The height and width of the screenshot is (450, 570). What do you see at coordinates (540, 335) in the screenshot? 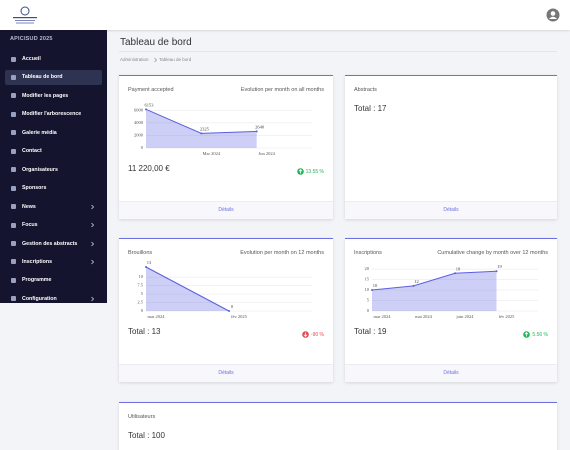
I see `badge-text: 5.56 %` at bounding box center [540, 335].